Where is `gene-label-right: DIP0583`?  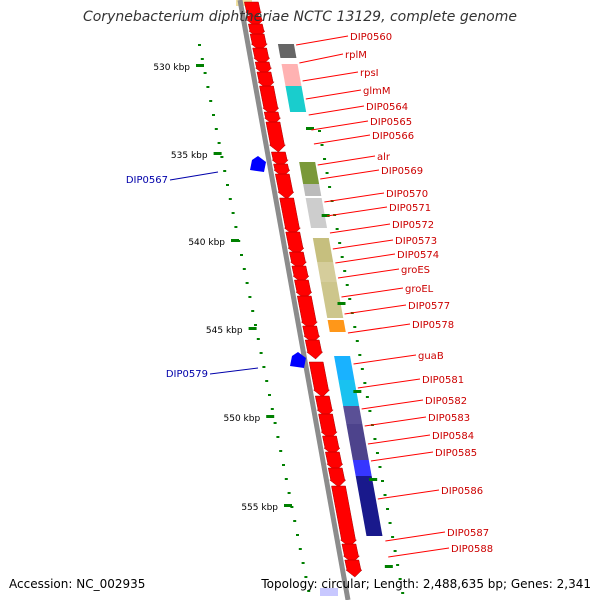
gene-label-right: DIP0583 is located at coordinates (449, 418).